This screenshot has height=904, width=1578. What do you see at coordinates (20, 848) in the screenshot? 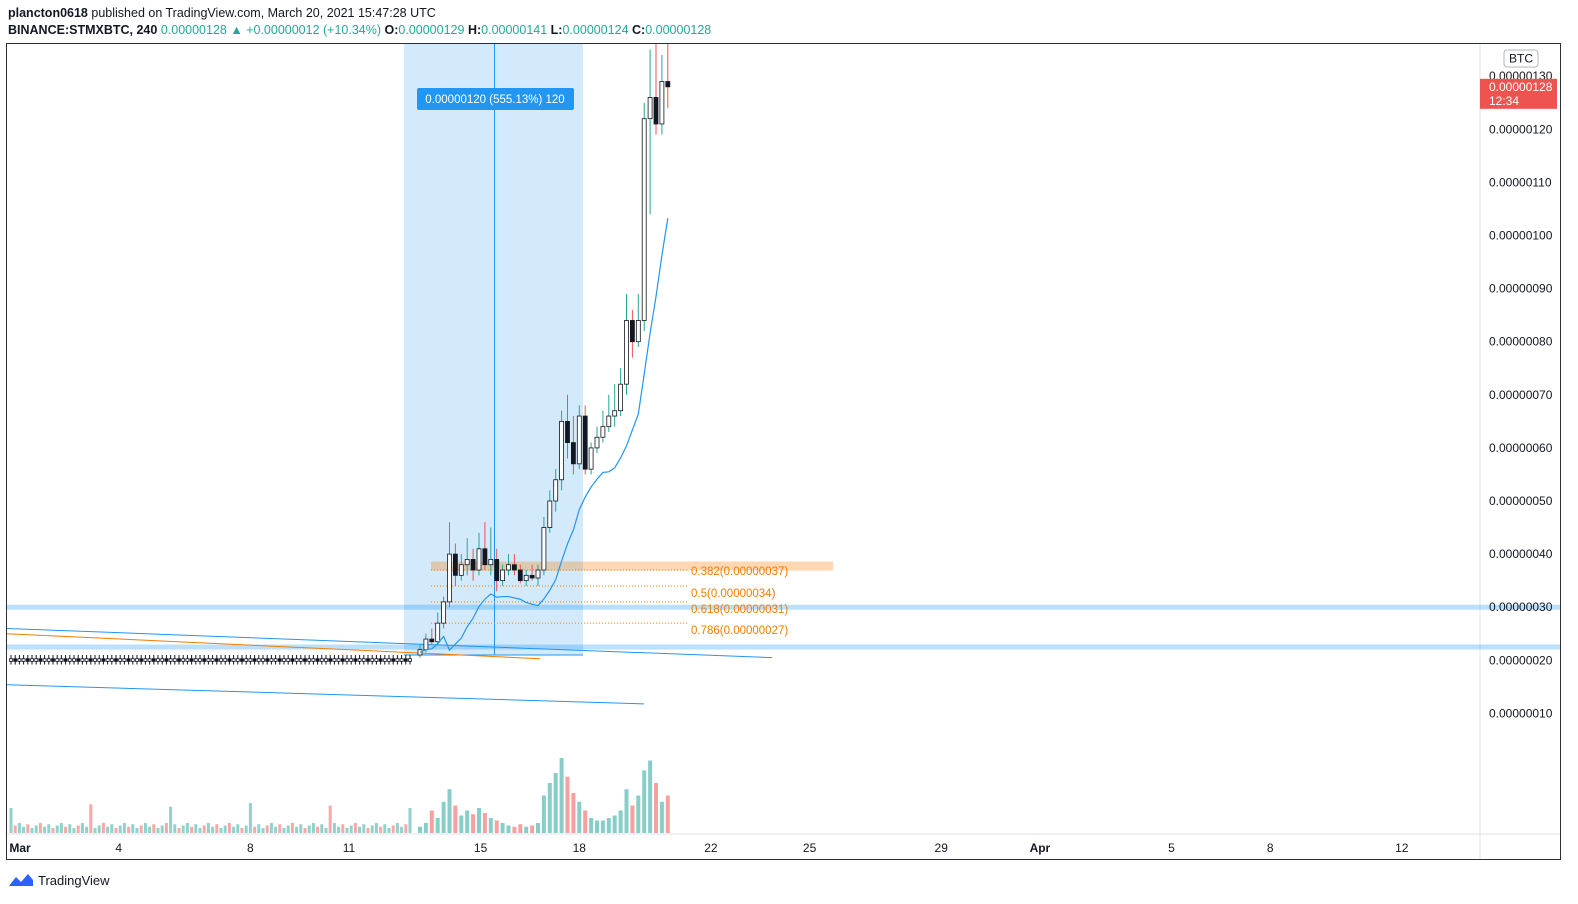
I see `x-tick-label: Mar` at bounding box center [20, 848].